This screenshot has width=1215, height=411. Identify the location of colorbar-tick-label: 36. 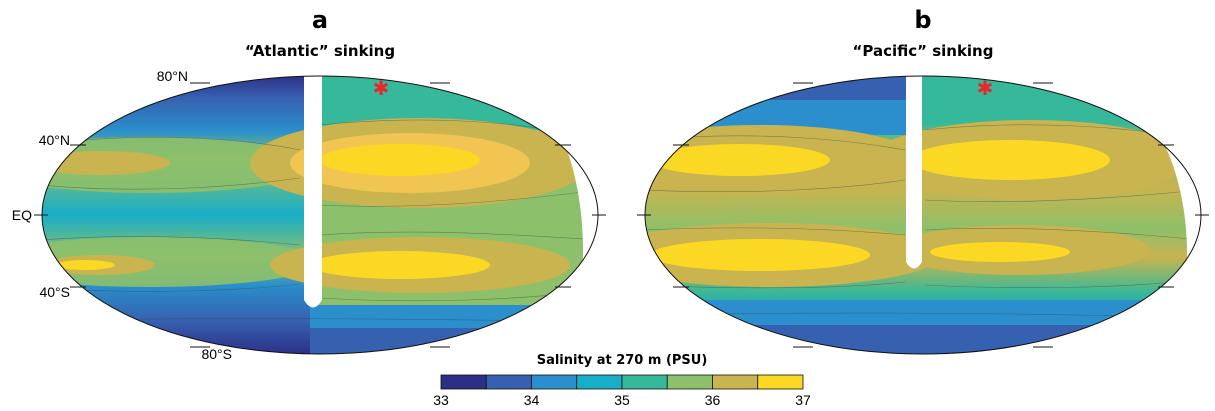
(713, 400).